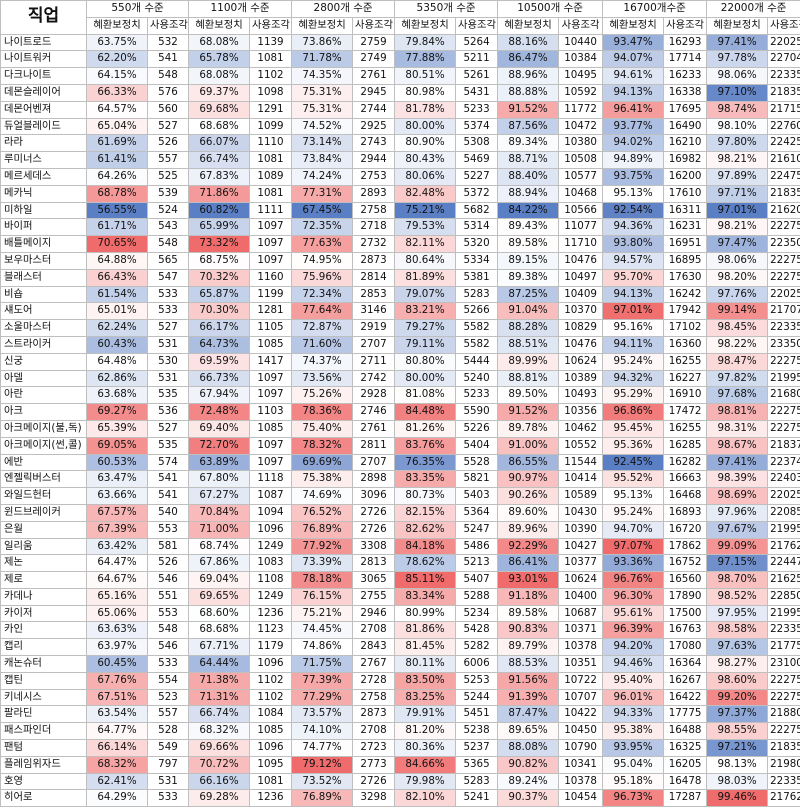 Image resolution: width=800 pixels, height=807 pixels. What do you see at coordinates (168, 462) in the screenshot?
I see `used-pieces-cell: 574` at bounding box center [168, 462].